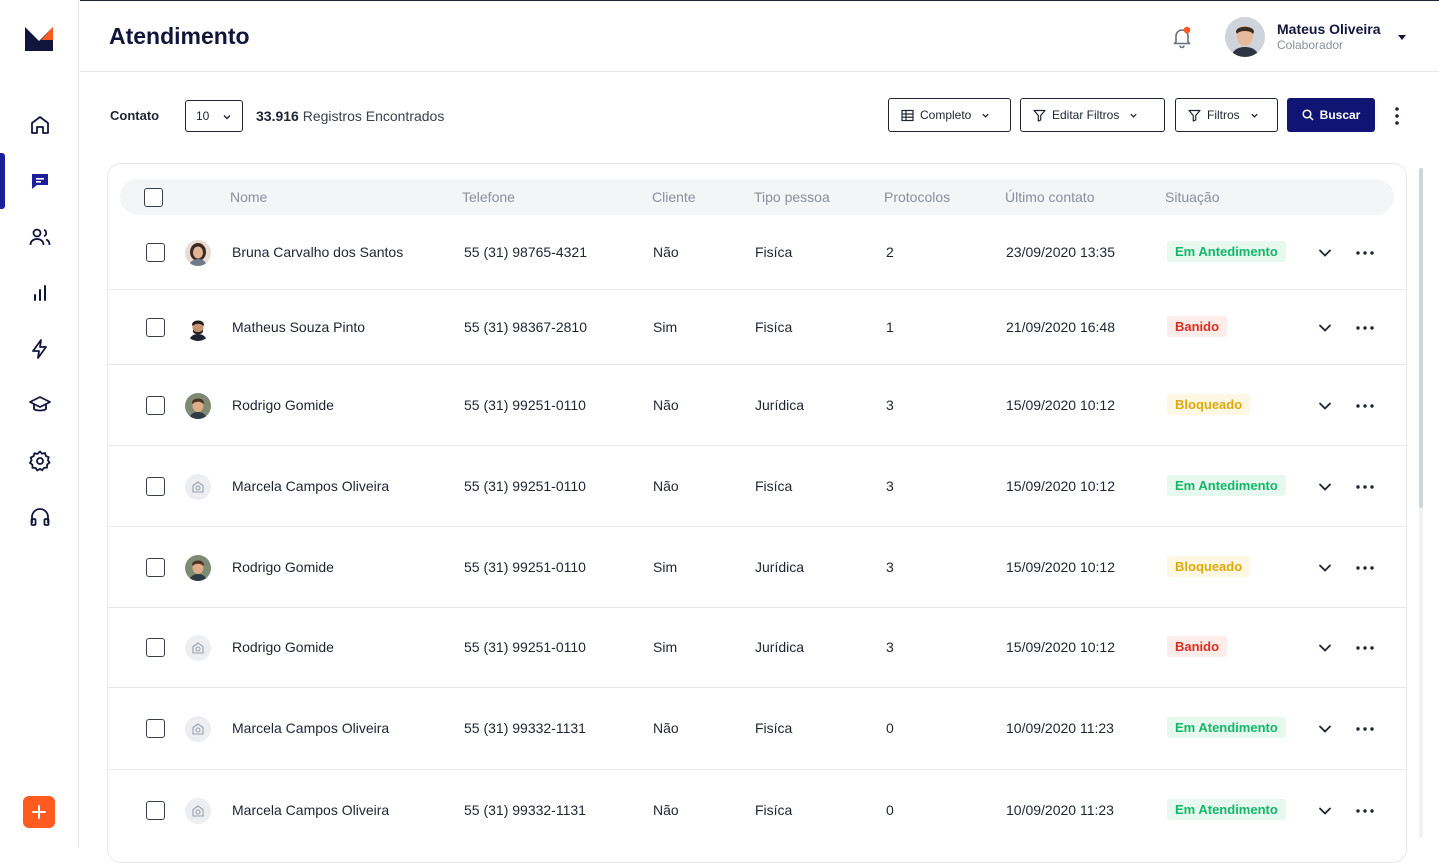 The height and width of the screenshot is (863, 1439). Describe the element at coordinates (198, 568) in the screenshot. I see `avatar` at that location.